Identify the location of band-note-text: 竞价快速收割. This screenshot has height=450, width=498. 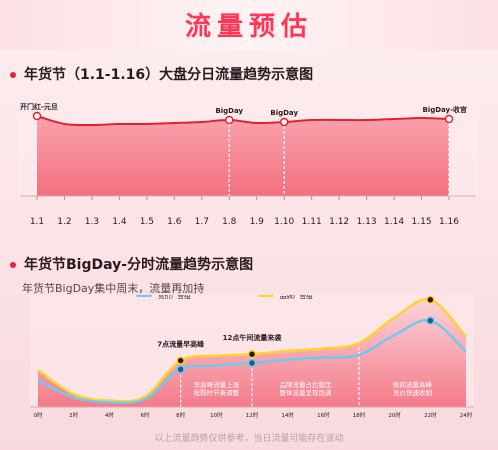
(413, 392).